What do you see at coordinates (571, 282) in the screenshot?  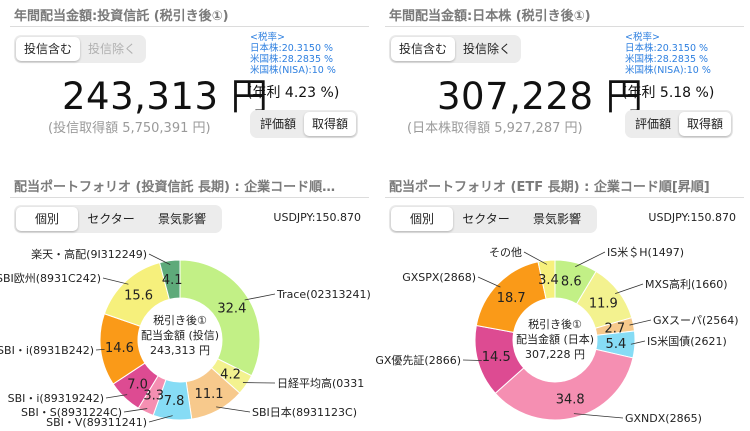 I see `slice-value-label: 8.6` at bounding box center [571, 282].